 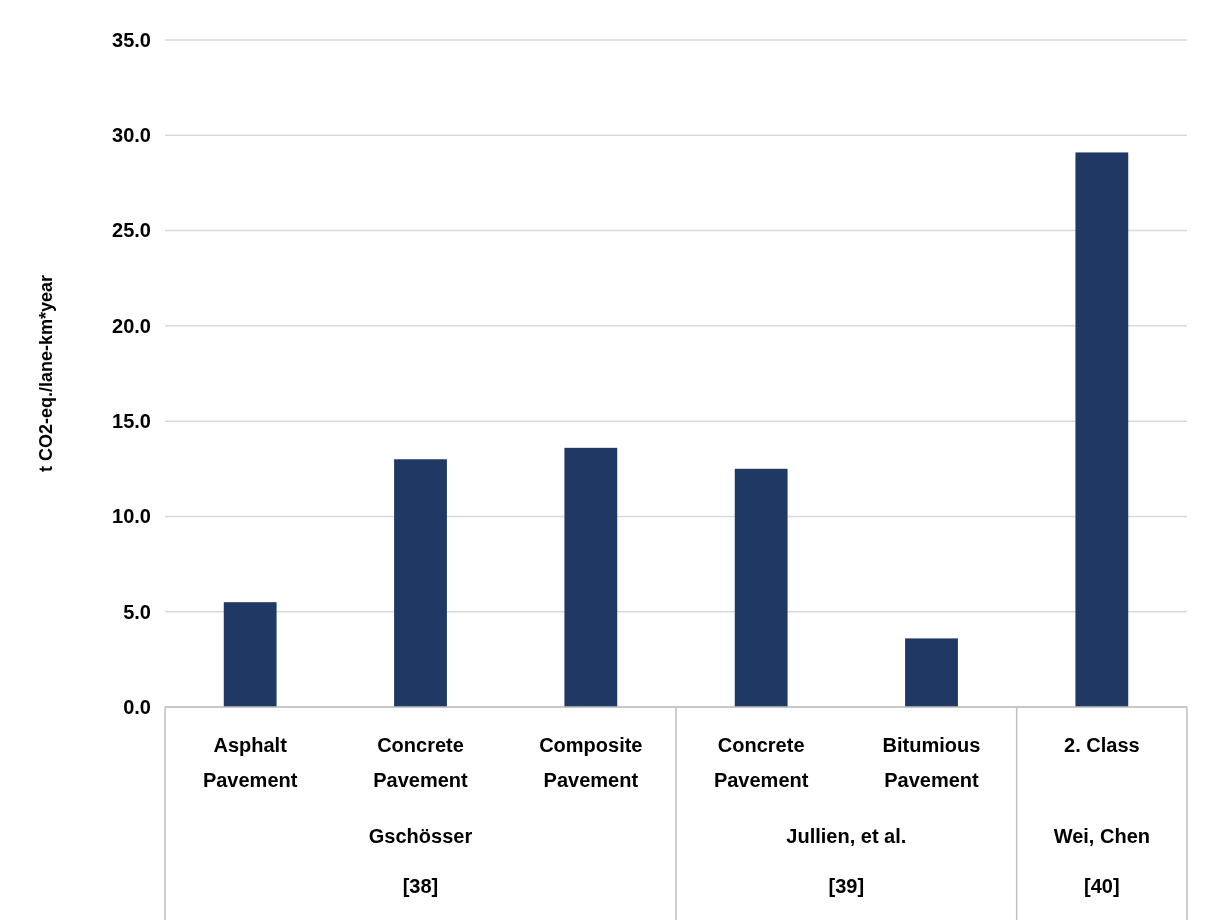 I want to click on x-tick-label: Asphalt Pavement, so click(x=250, y=762).